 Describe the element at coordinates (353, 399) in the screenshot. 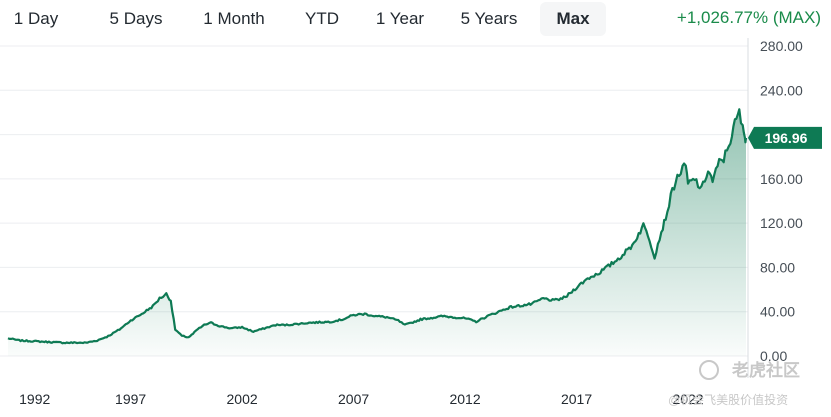

I see `x-tick-label: 2007` at that location.